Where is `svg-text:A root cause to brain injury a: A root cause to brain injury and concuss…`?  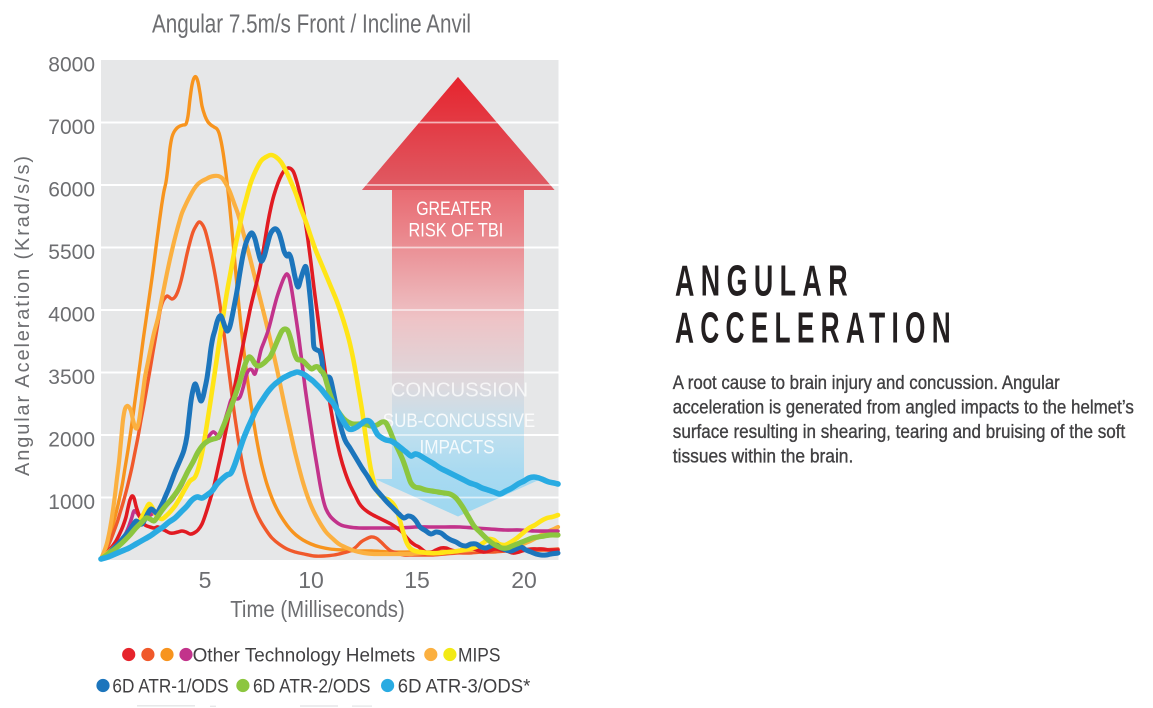 svg-text:A root cause to brain injury a: A root cause to brain injury and concuss… is located at coordinates (867, 383).